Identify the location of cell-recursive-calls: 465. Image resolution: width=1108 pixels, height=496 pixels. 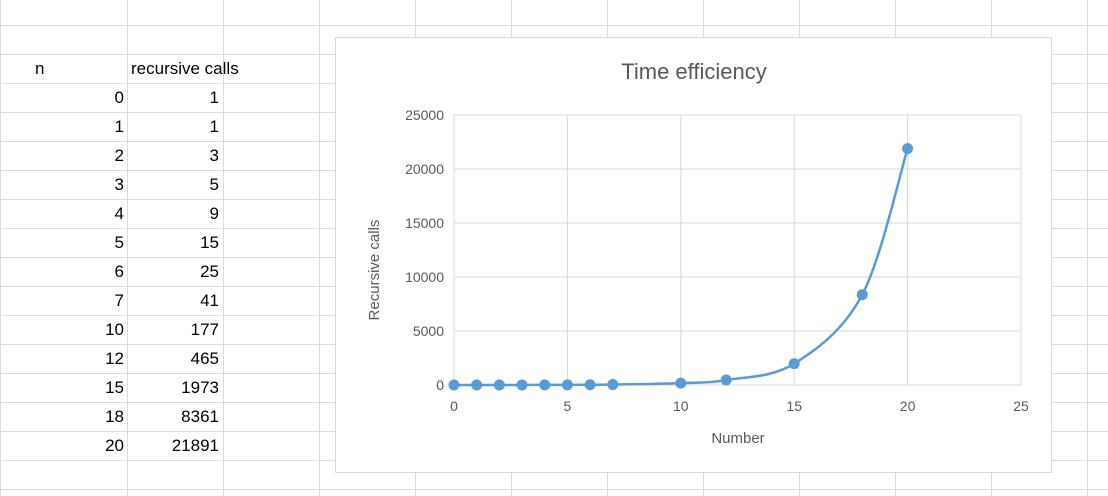
(204, 358).